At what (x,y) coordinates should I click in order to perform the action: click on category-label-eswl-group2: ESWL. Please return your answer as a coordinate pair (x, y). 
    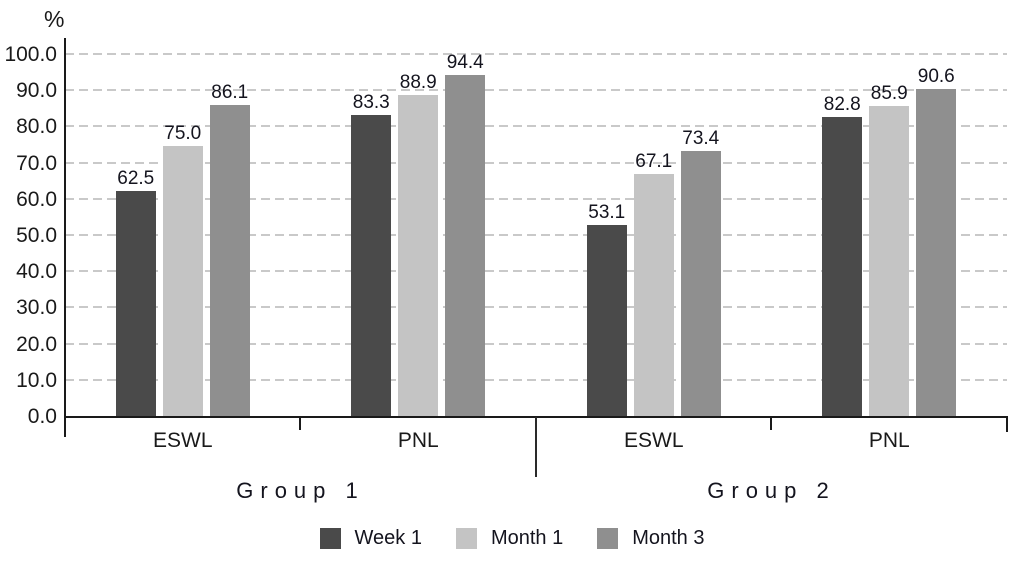
    Looking at the image, I should click on (653, 440).